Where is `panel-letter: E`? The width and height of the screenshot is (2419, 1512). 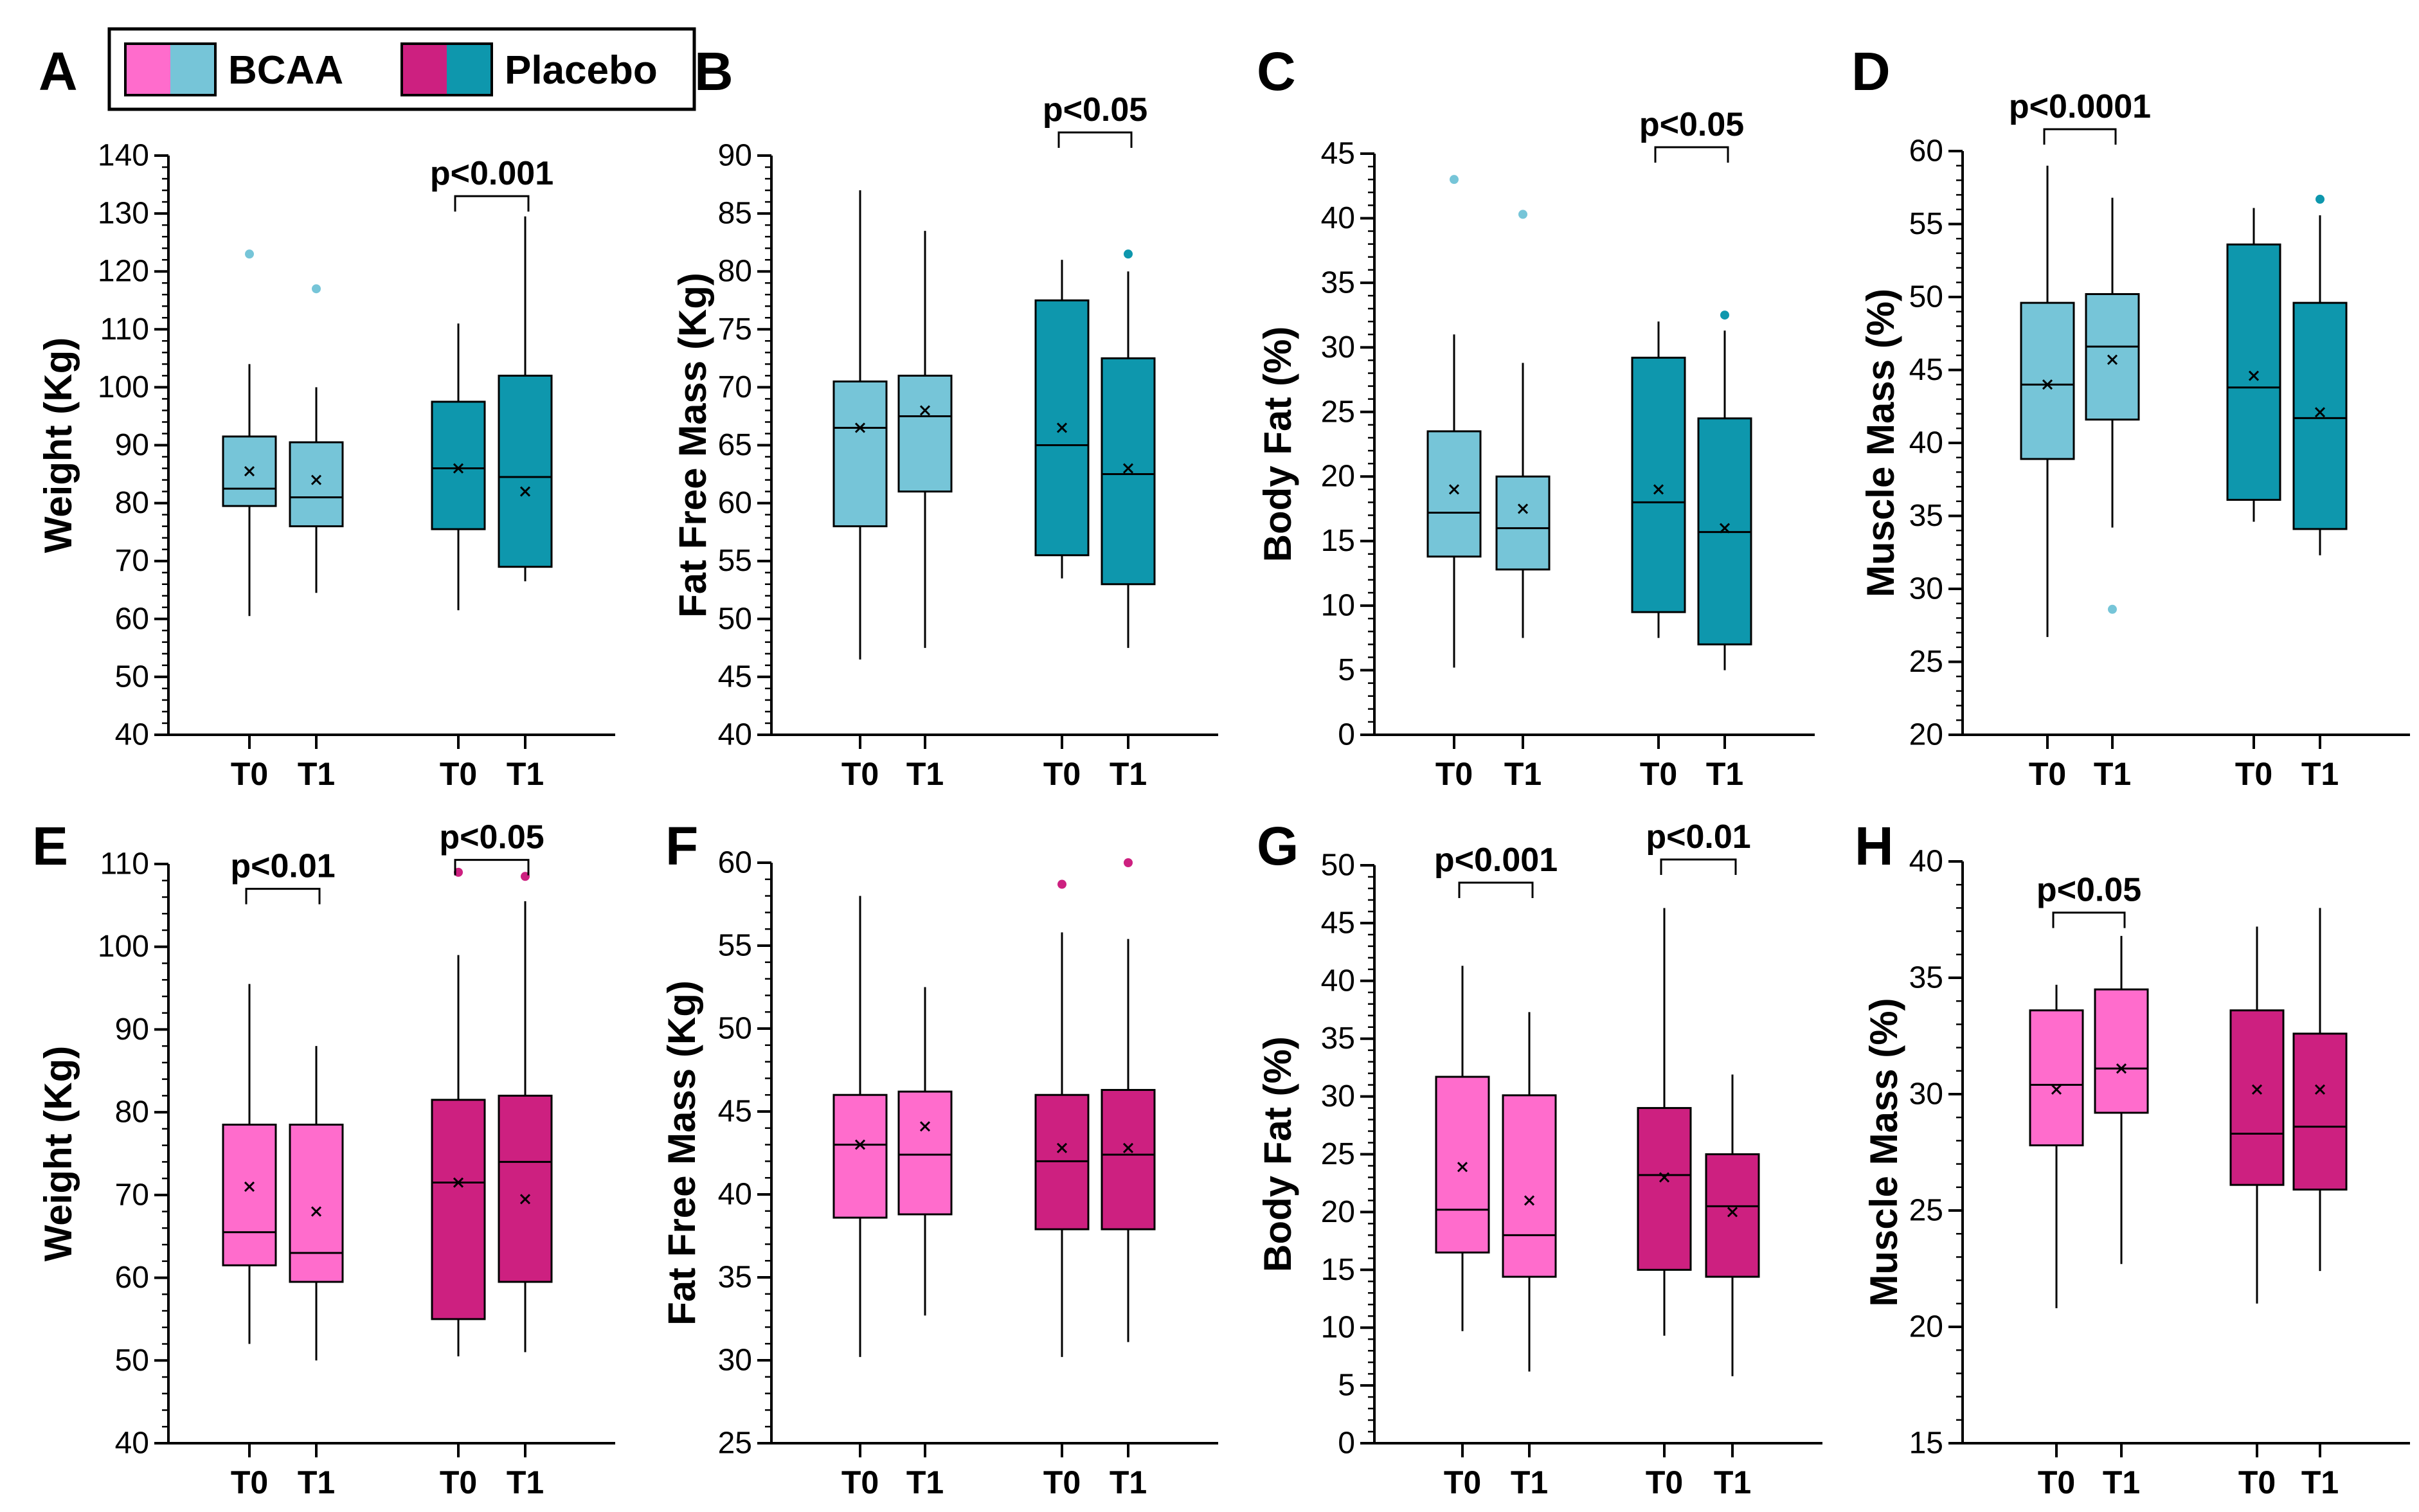 panel-letter: E is located at coordinates (50, 846).